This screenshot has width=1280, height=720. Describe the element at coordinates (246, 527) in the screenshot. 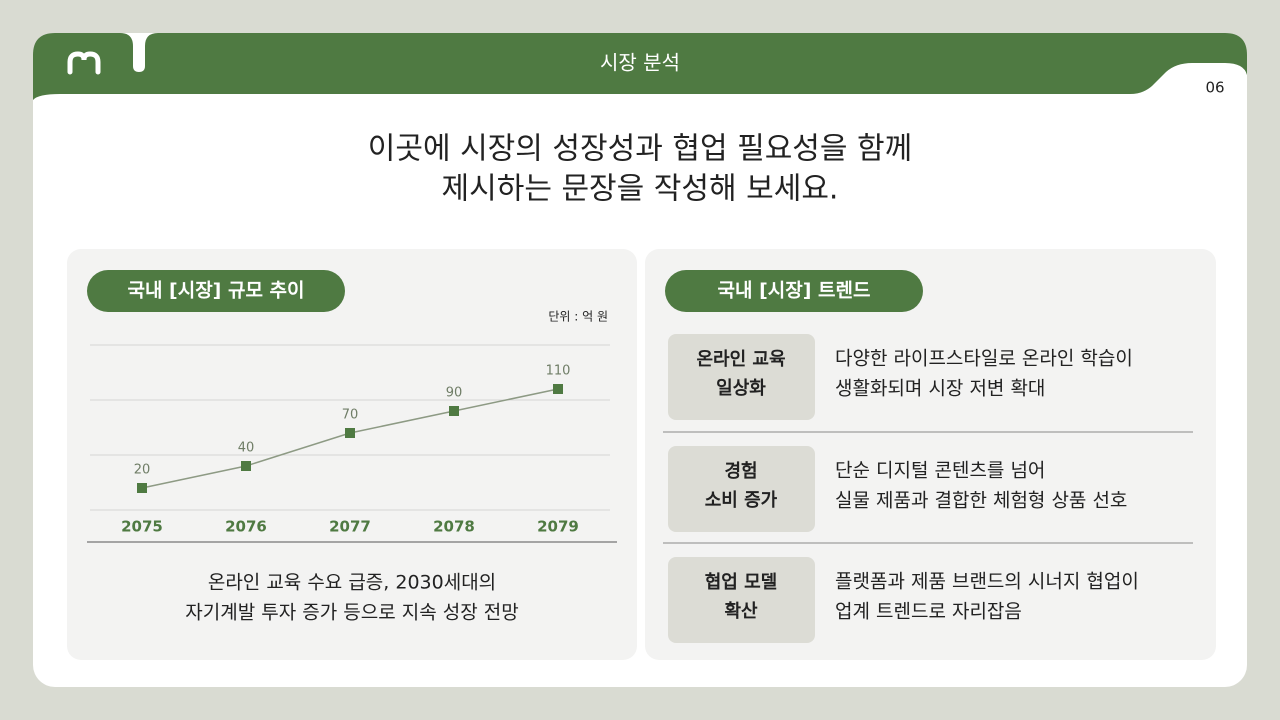

I see `x-tick-label: 2076` at that location.